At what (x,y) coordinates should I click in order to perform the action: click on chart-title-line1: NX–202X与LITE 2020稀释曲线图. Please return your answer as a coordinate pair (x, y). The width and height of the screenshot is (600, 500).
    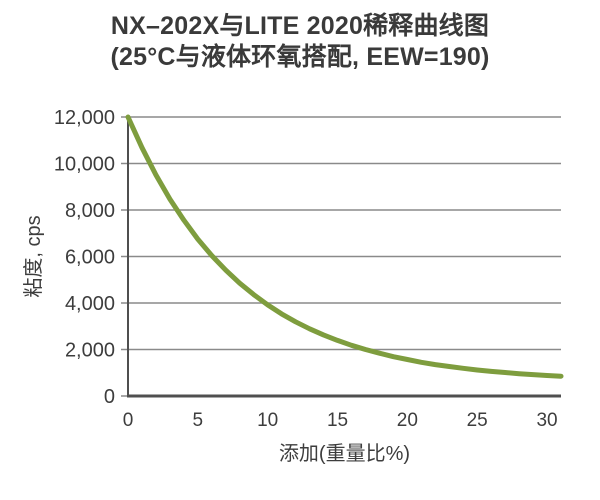
    Looking at the image, I should click on (300, 26).